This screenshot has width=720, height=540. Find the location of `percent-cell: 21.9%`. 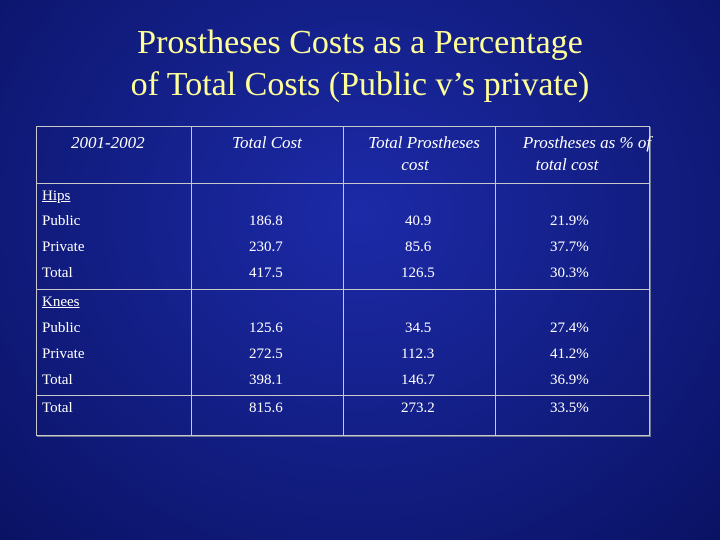

percent-cell: 21.9% is located at coordinates (569, 221).